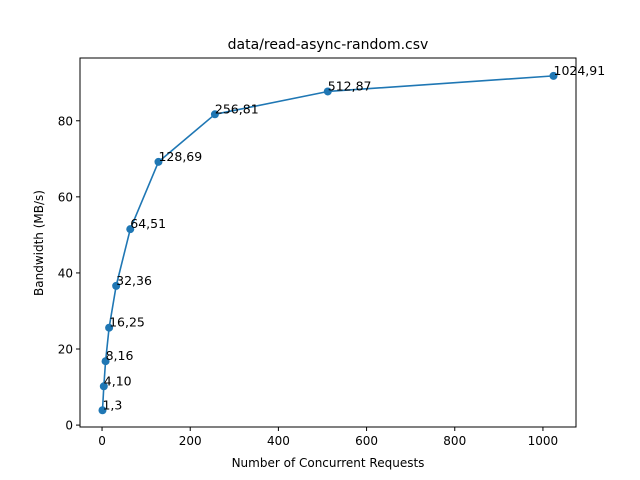  Describe the element at coordinates (237, 108) in the screenshot. I see `data-label: 256,81` at that location.